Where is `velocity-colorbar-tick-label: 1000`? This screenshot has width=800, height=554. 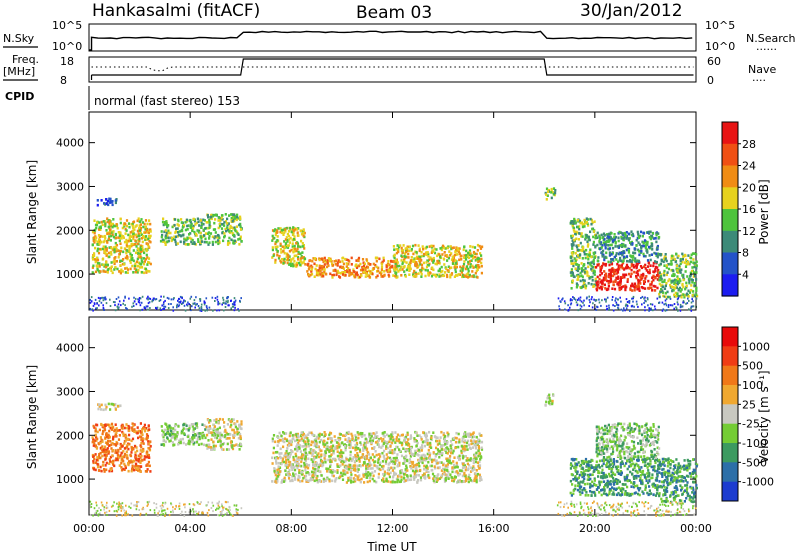
velocity-colorbar-tick-label: 1000 is located at coordinates (756, 346).